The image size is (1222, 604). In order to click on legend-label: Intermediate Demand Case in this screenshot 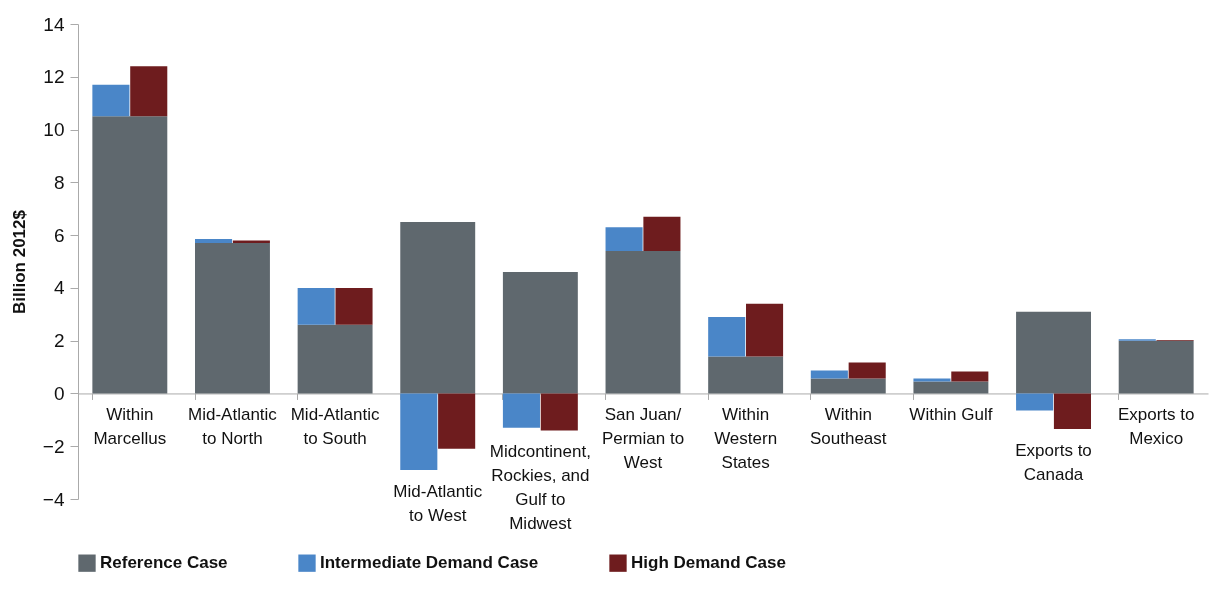, I will do `click(429, 563)`.